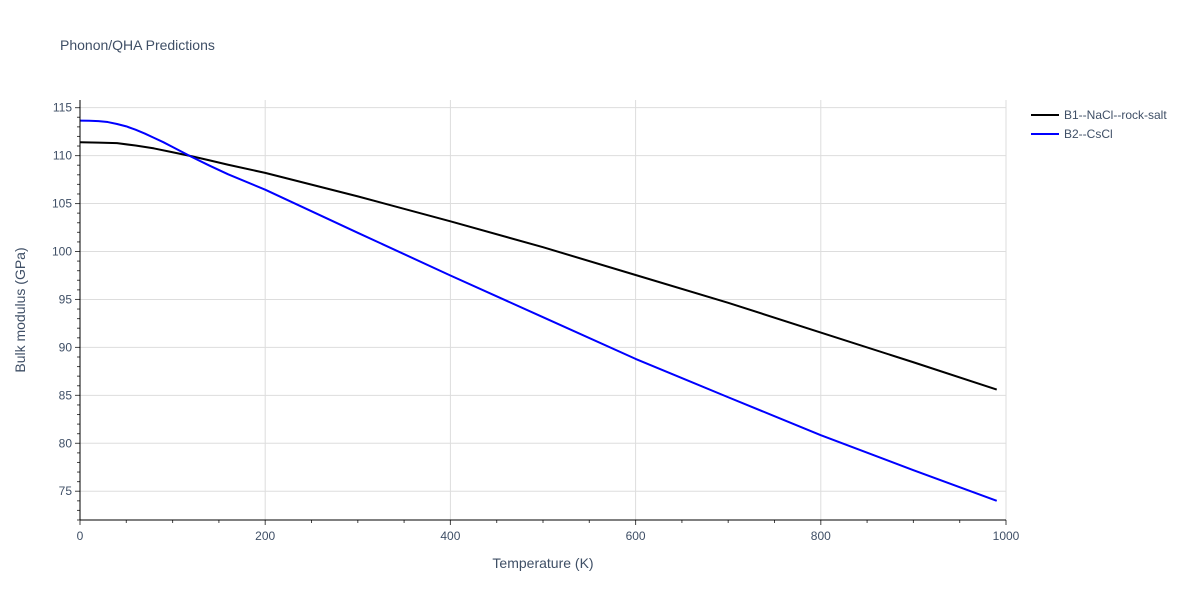 The image size is (1200, 600). I want to click on x-tick-label: 800, so click(821, 536).